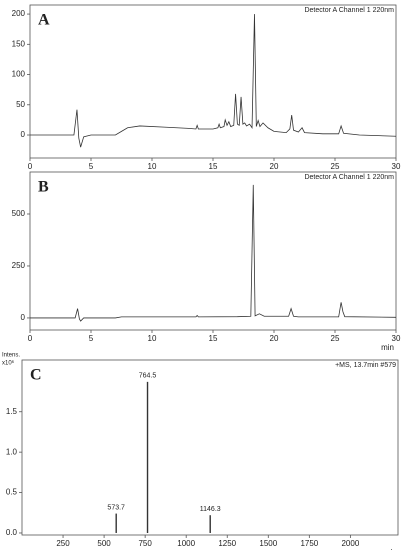 This screenshot has width=406, height=550. What do you see at coordinates (365, 365) in the screenshot?
I see `chart-title: +MS, 13.7min #579` at bounding box center [365, 365].